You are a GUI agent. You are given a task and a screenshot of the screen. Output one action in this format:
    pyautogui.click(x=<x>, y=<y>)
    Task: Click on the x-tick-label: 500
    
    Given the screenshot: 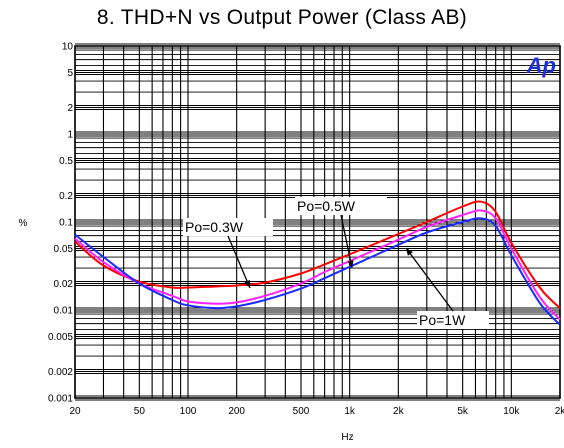 What is the action you would take?
    pyautogui.click(x=301, y=411)
    